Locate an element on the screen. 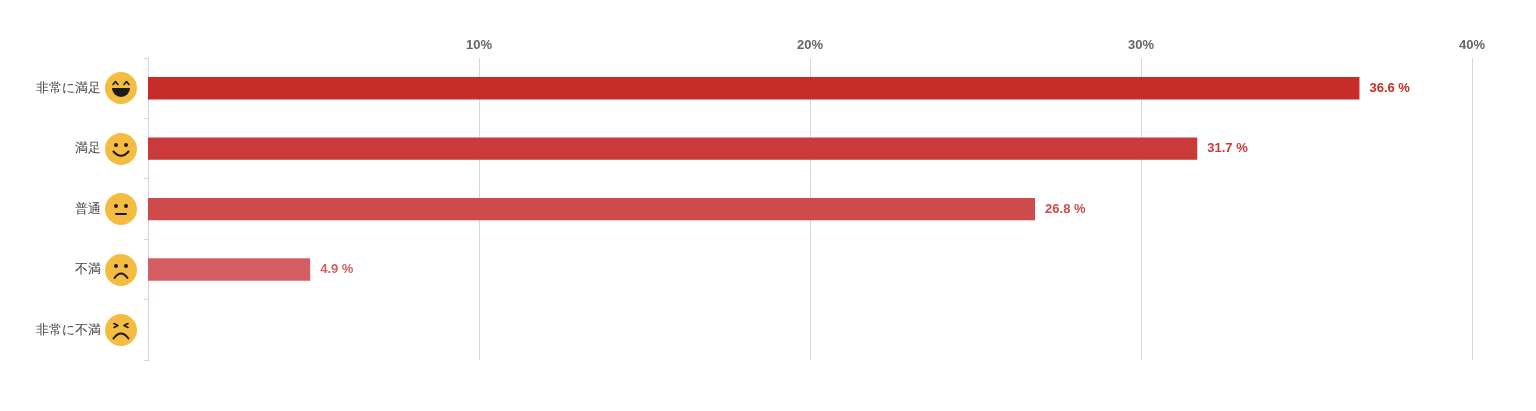 The width and height of the screenshot is (1536, 411). data-label: 31.7 % is located at coordinates (1228, 148).